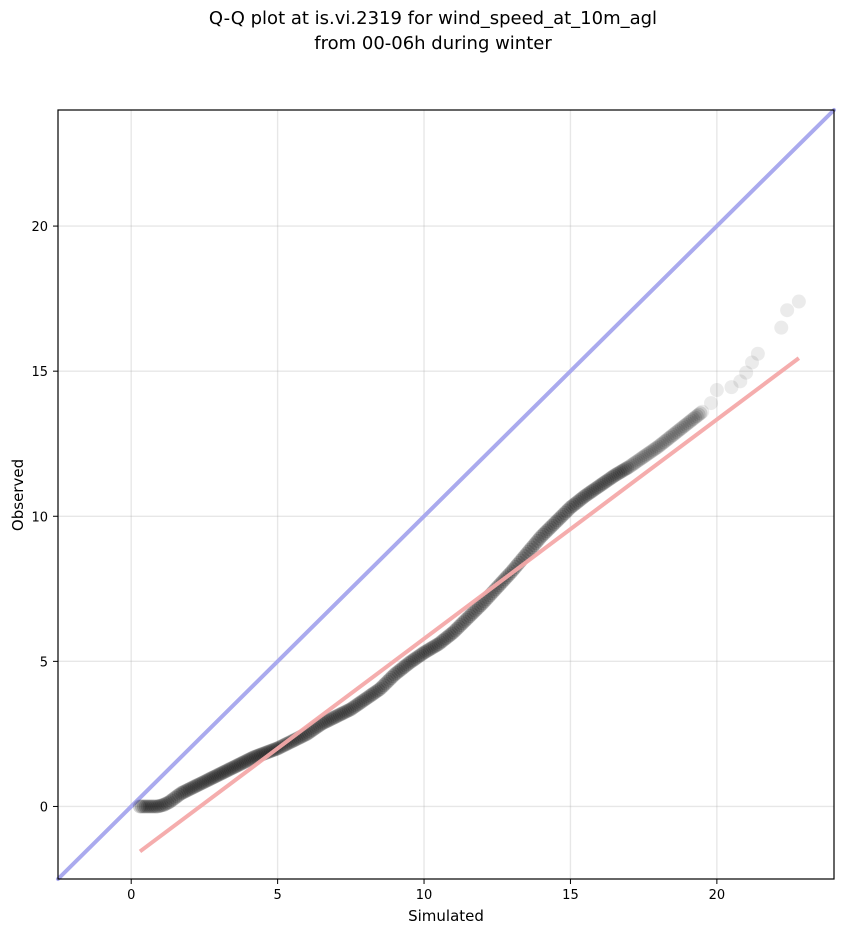 This screenshot has width=843, height=934. What do you see at coordinates (18, 495) in the screenshot?
I see `y-axis-label: Observed` at bounding box center [18, 495].